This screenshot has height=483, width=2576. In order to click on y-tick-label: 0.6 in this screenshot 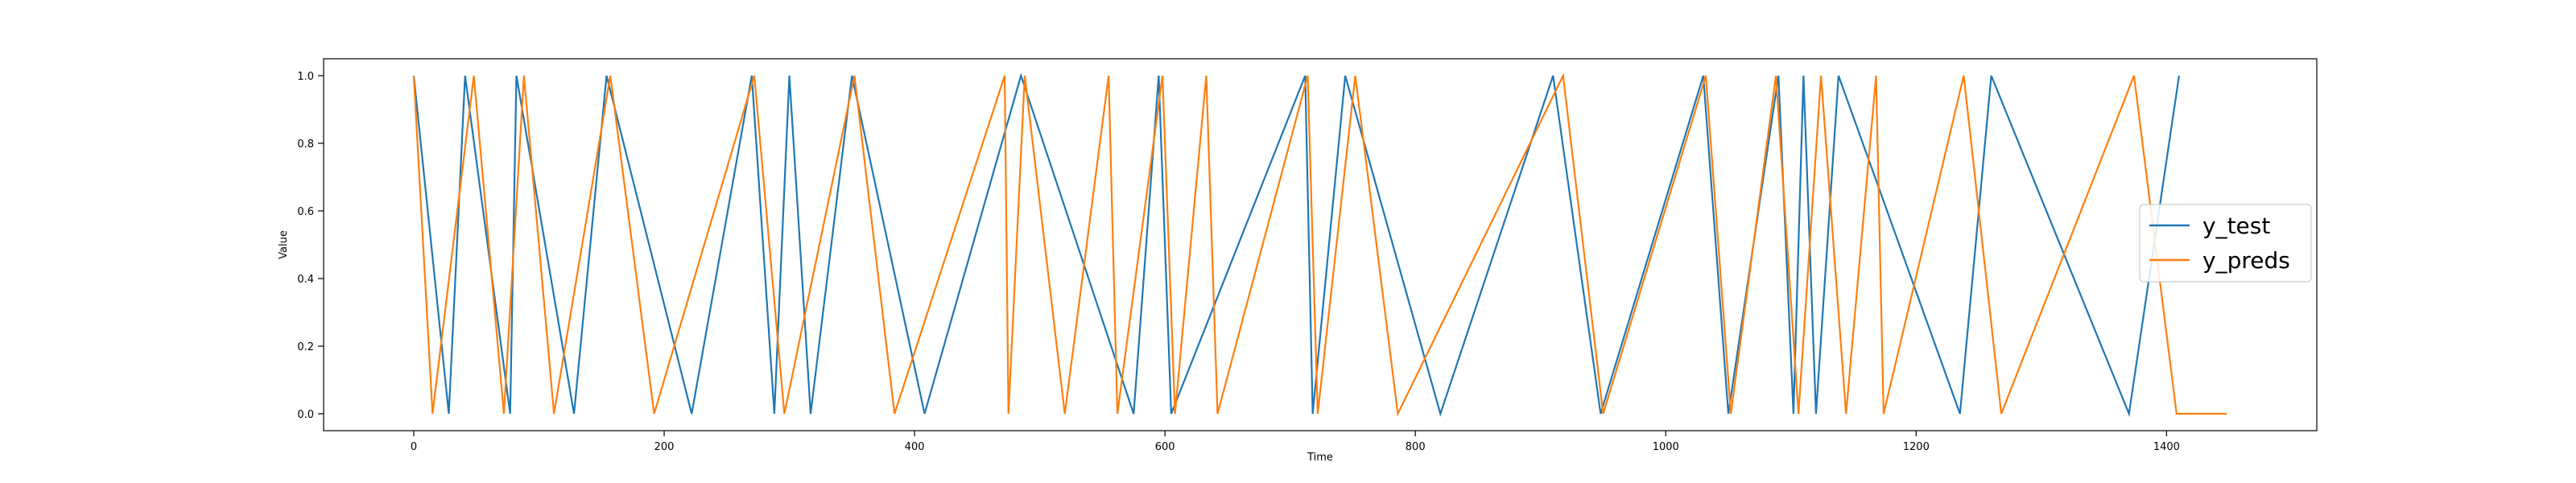, I will do `click(305, 212)`.